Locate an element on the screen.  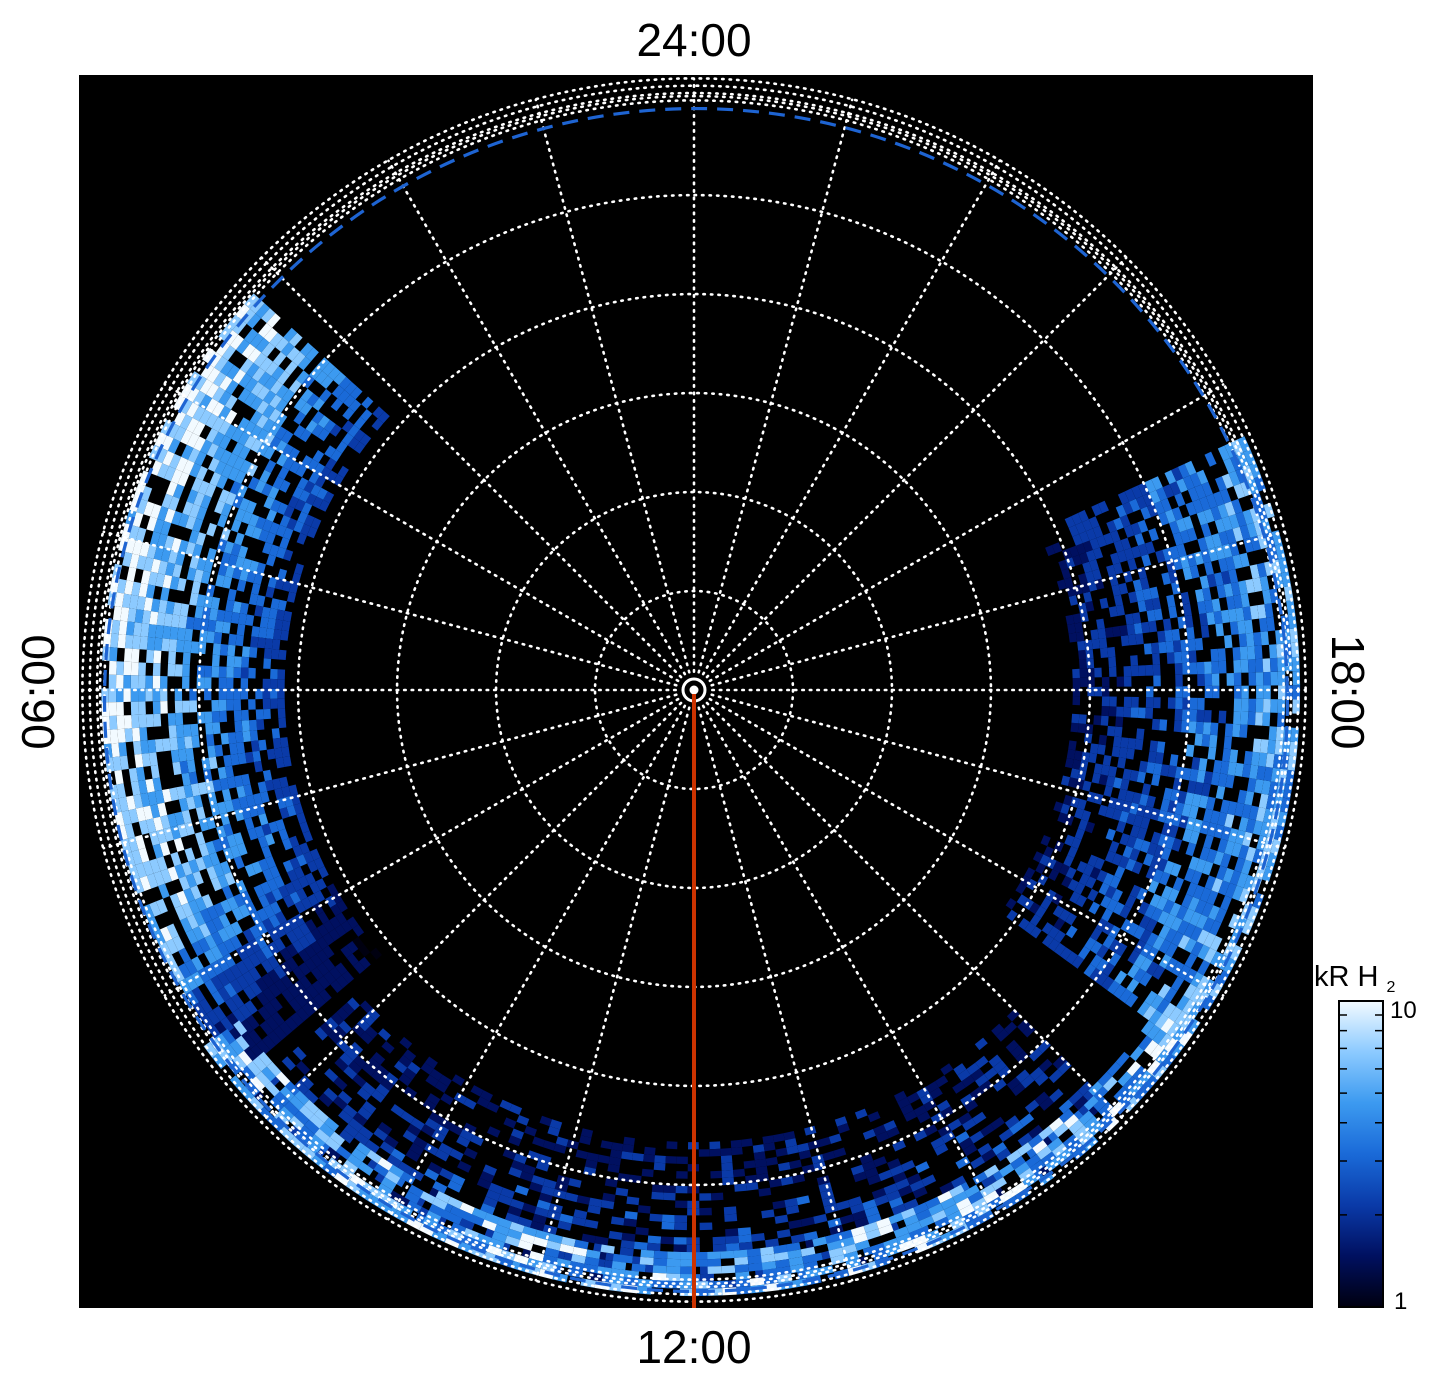
colorbar-max-label: 10 is located at coordinates (1403, 1010).